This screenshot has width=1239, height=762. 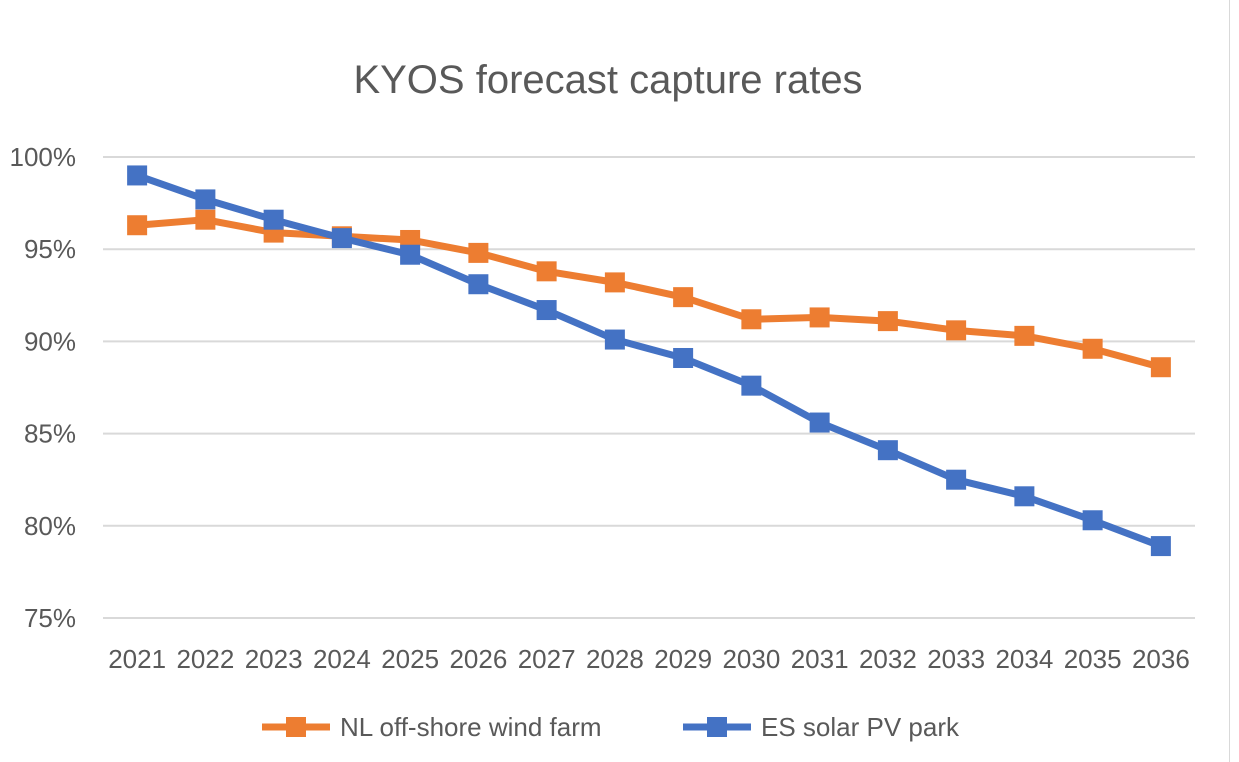 What do you see at coordinates (50, 249) in the screenshot?
I see `y-tick-label: 95%` at bounding box center [50, 249].